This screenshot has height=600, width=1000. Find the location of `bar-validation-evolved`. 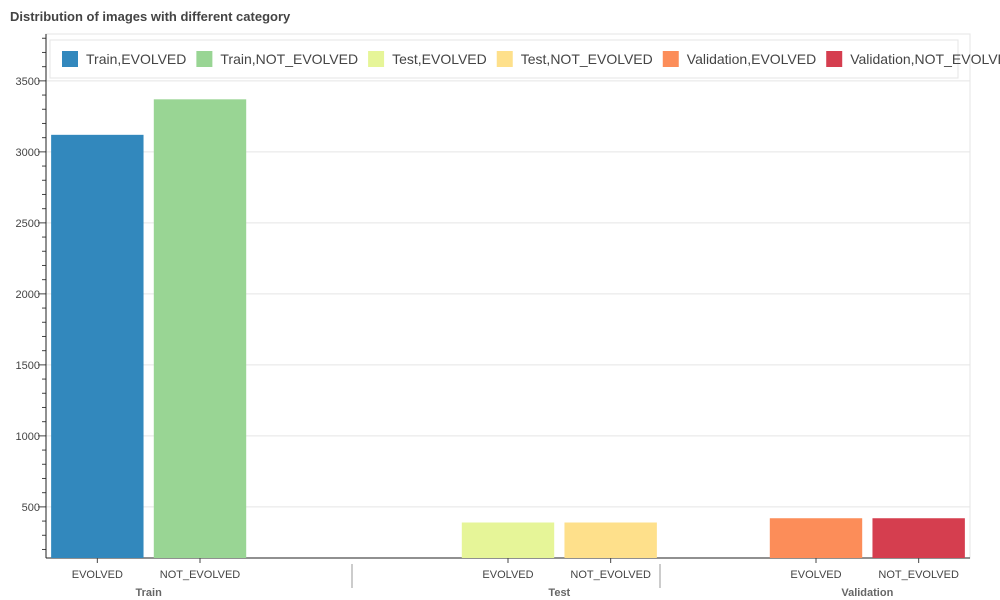

bar-validation-evolved is located at coordinates (816, 538).